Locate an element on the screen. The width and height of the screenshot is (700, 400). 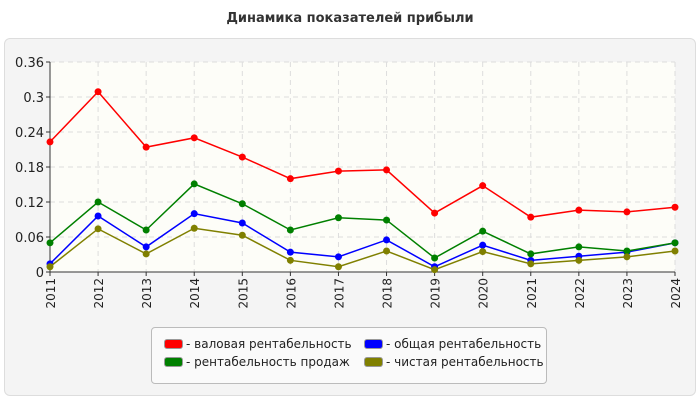
y-tick-label: 0.06 is located at coordinates (29, 238).